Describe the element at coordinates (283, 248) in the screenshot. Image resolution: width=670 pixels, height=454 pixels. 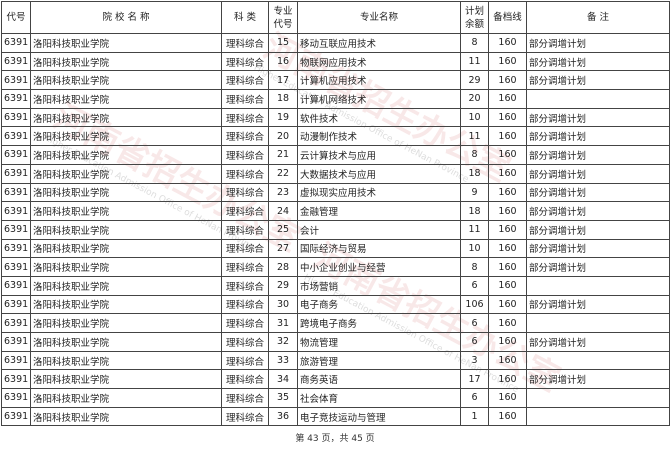
I see `cell-major-code: 27` at that location.